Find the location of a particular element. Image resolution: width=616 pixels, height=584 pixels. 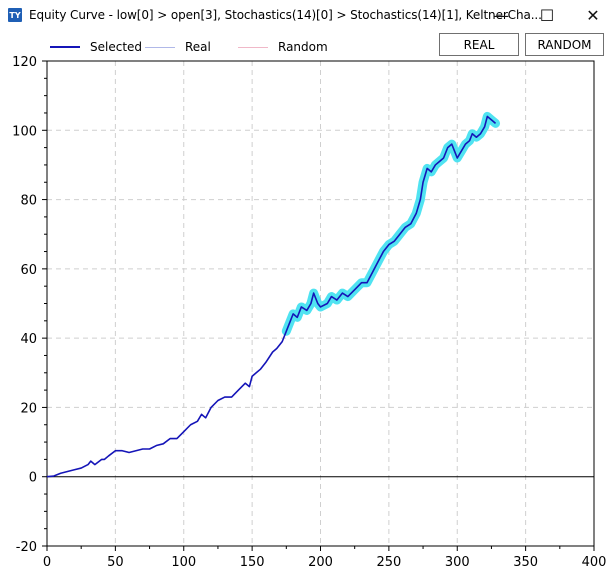

y-tick-label: 20 is located at coordinates (28, 408).